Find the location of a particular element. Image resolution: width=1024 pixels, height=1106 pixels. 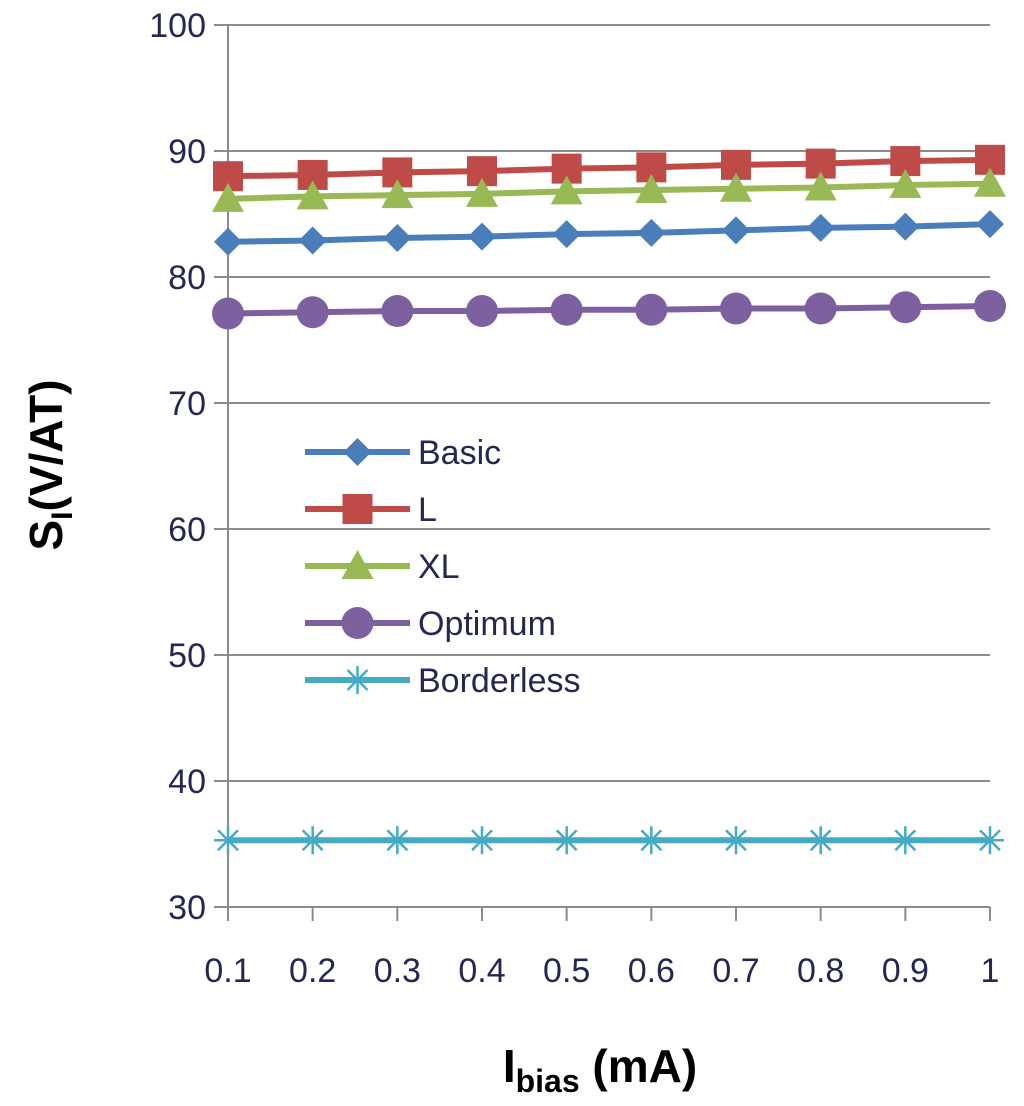

x-tick-label: 0.7 is located at coordinates (735, 971).